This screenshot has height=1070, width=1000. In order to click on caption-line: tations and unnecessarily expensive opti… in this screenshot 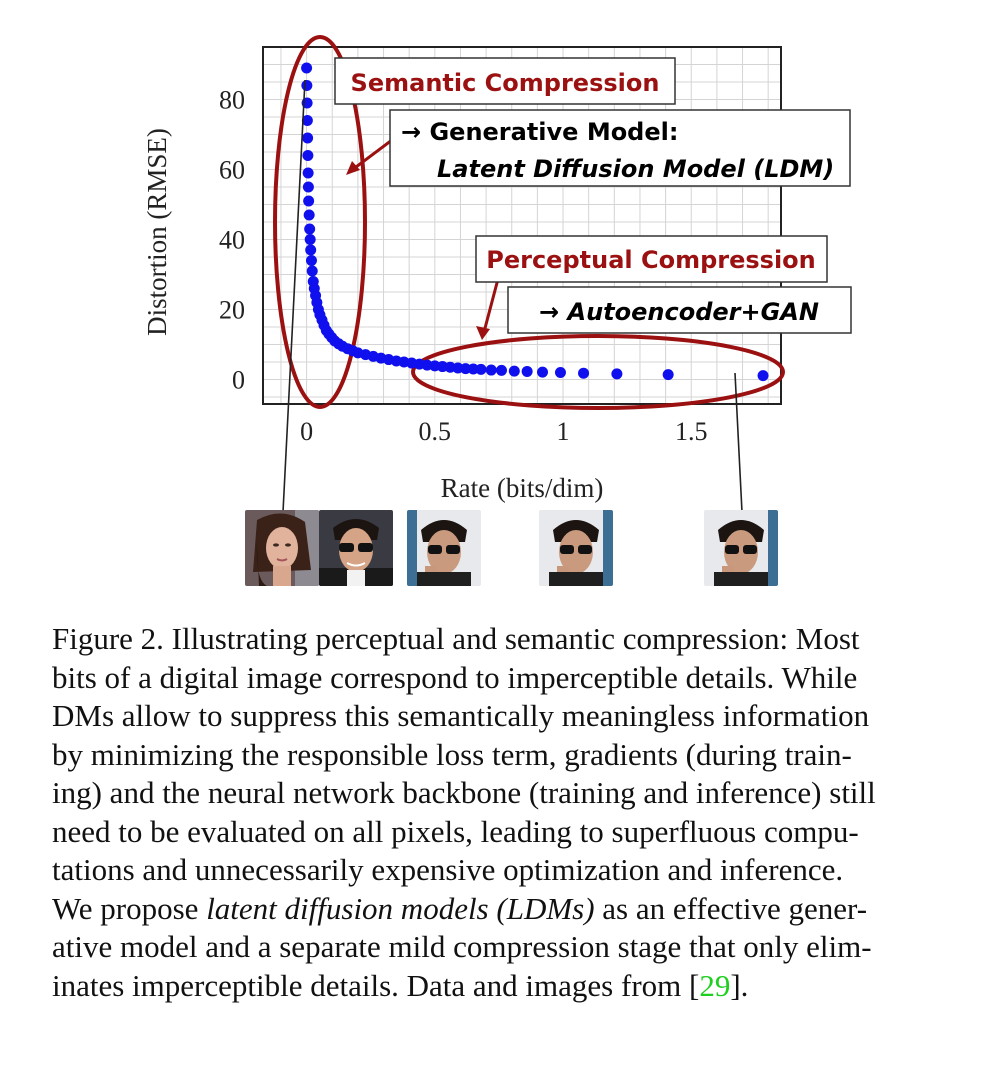, I will do `click(448, 869)`.